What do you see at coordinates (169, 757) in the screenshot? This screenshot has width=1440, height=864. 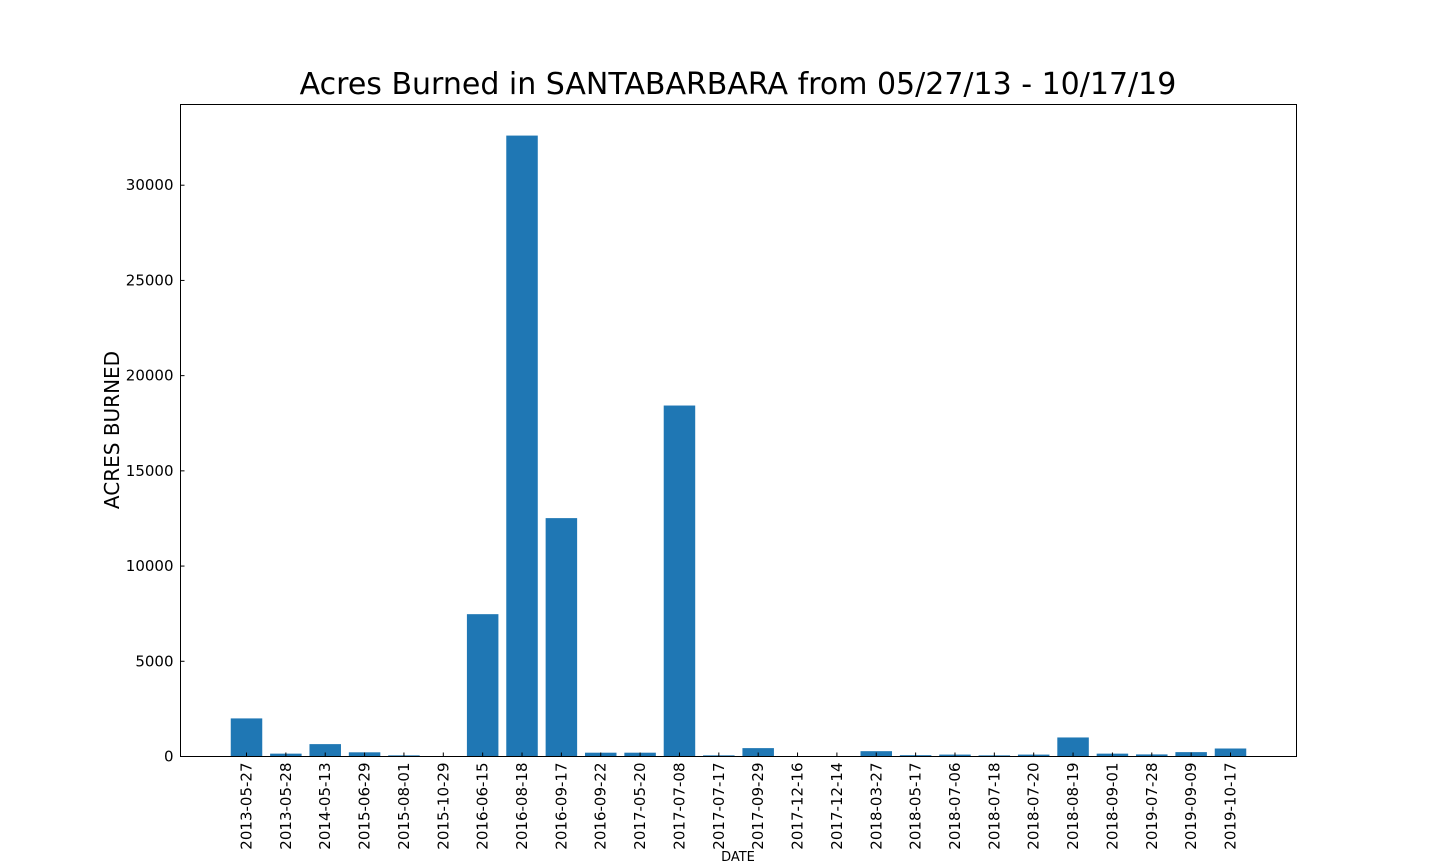 I see `y-tick-label: 0` at bounding box center [169, 757].